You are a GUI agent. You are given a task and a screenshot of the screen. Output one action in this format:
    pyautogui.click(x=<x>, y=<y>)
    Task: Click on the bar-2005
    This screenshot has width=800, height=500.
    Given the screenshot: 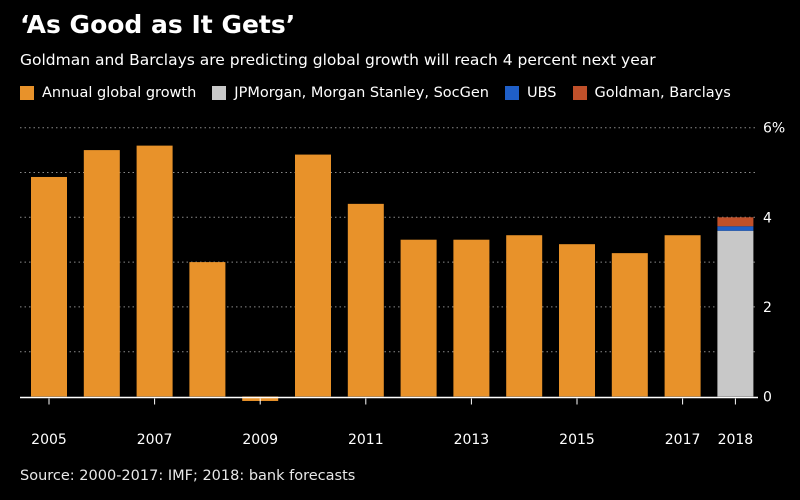 What is the action you would take?
    pyautogui.click(x=49, y=286)
    